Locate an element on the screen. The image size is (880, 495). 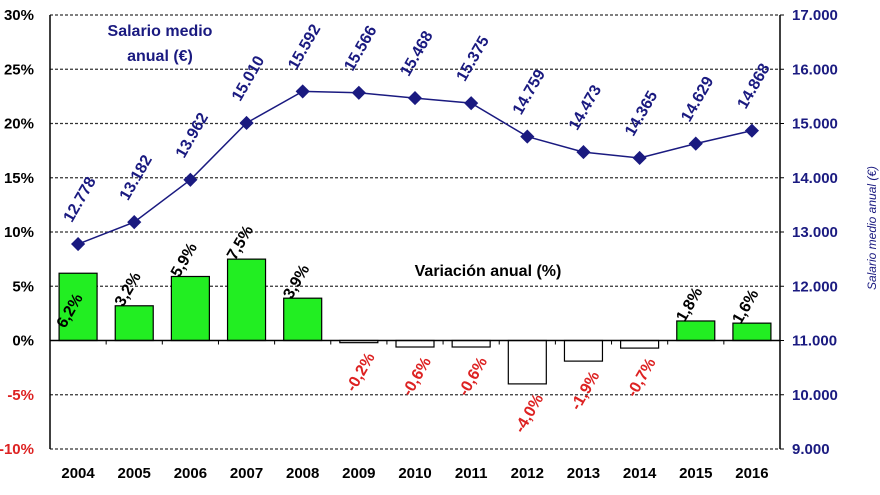
left-tick-label: 15% is located at coordinates (19, 178).